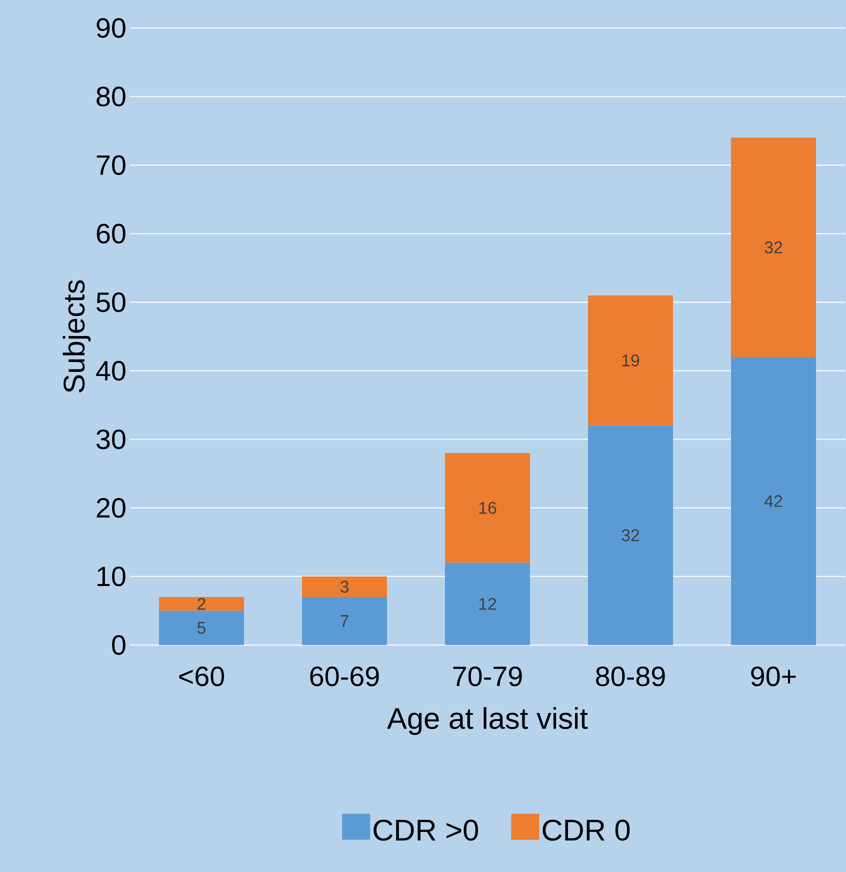 The height and width of the screenshot is (872, 846). I want to click on x-tick-label: 90+, so click(773, 676).